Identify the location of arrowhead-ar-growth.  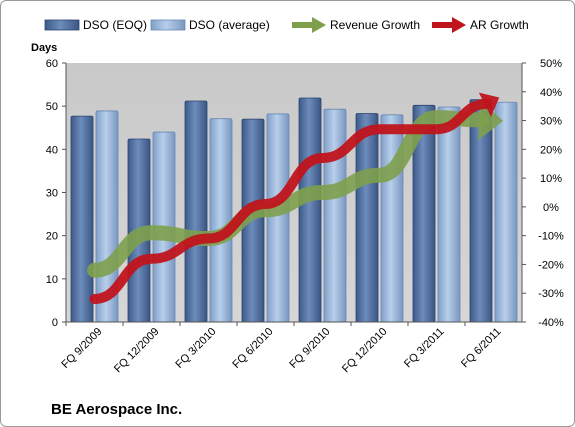
(489, 104).